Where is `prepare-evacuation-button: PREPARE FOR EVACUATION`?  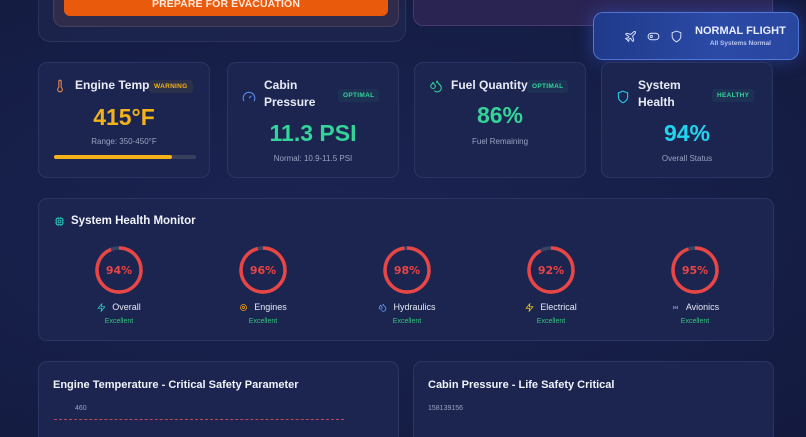
prepare-evacuation-button: PREPARE FOR EVACUATION is located at coordinates (226, 8).